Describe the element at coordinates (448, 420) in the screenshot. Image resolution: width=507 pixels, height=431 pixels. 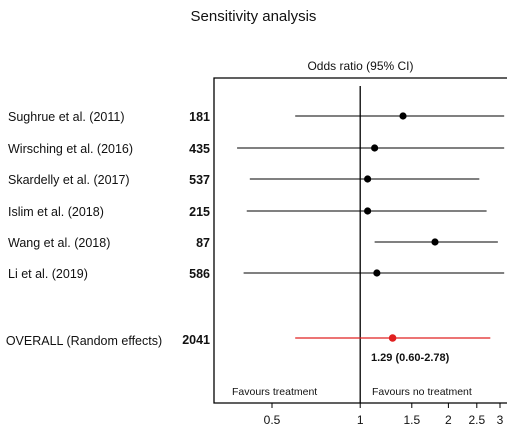
I see `x-tick-label: 2` at that location.